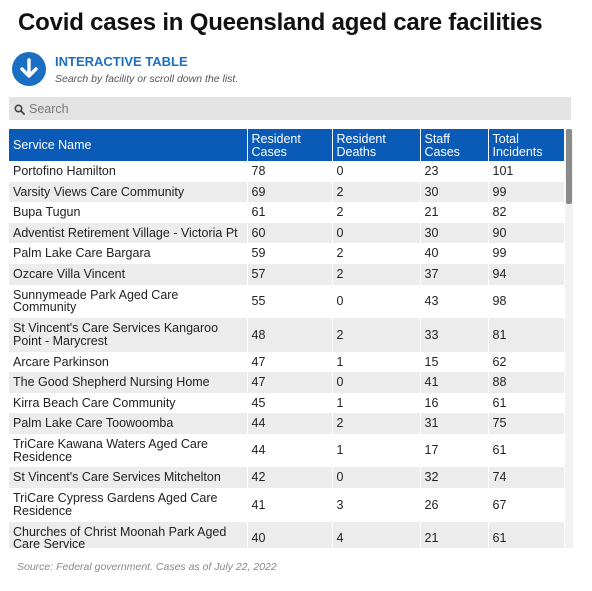 The width and height of the screenshot is (592, 591). What do you see at coordinates (60, 340) in the screenshot?
I see `service-name-line: Point - Marycrest` at bounding box center [60, 340].